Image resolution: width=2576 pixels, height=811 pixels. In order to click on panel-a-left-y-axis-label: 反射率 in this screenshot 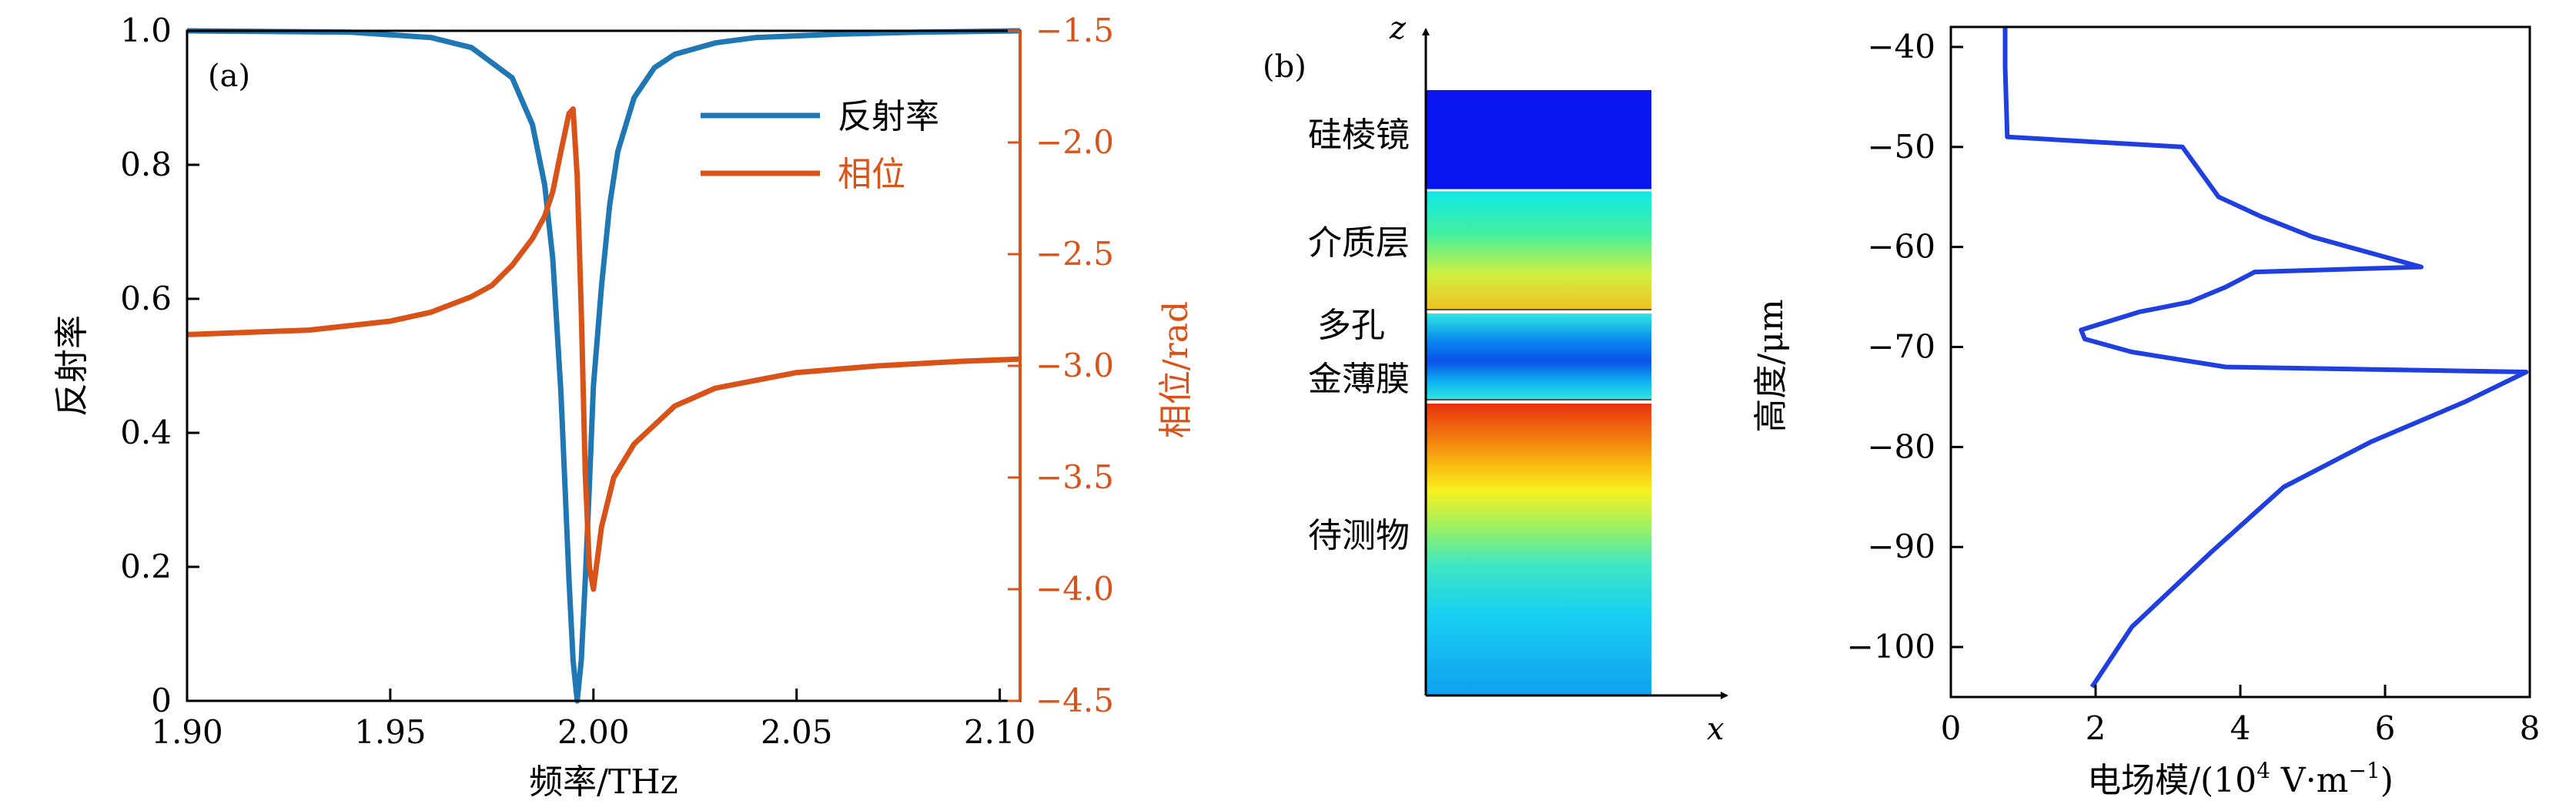, I will do `click(72, 366)`.